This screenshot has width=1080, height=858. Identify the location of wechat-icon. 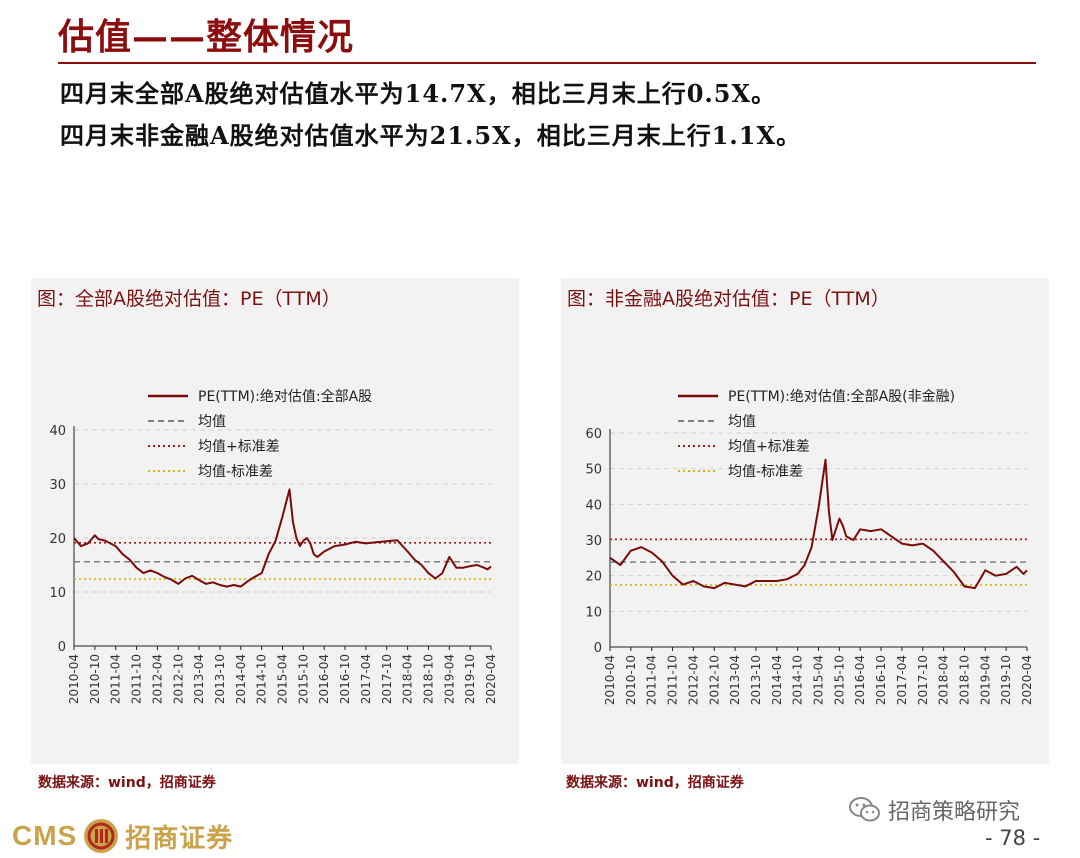
(864, 809).